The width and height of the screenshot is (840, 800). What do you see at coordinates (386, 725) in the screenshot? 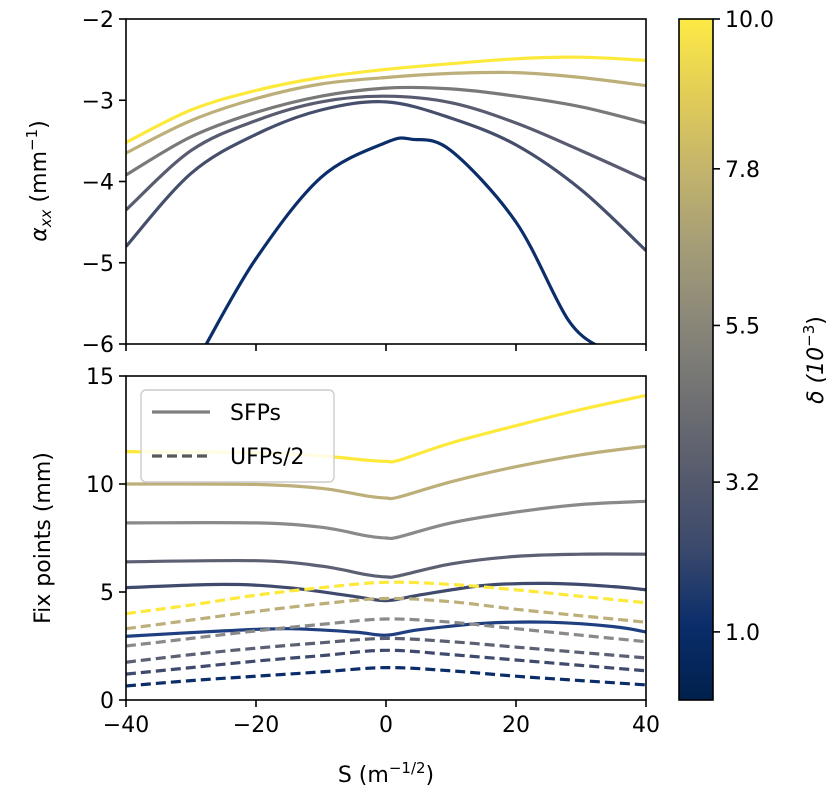
I see `x-tick-label: 0` at bounding box center [386, 725].